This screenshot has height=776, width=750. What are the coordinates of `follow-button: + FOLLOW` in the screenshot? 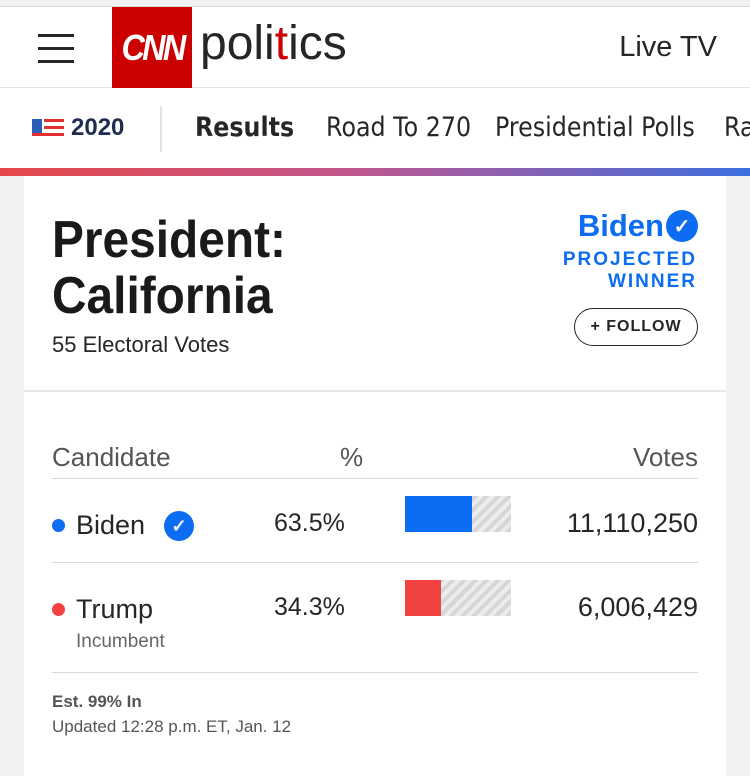 It's located at (636, 327).